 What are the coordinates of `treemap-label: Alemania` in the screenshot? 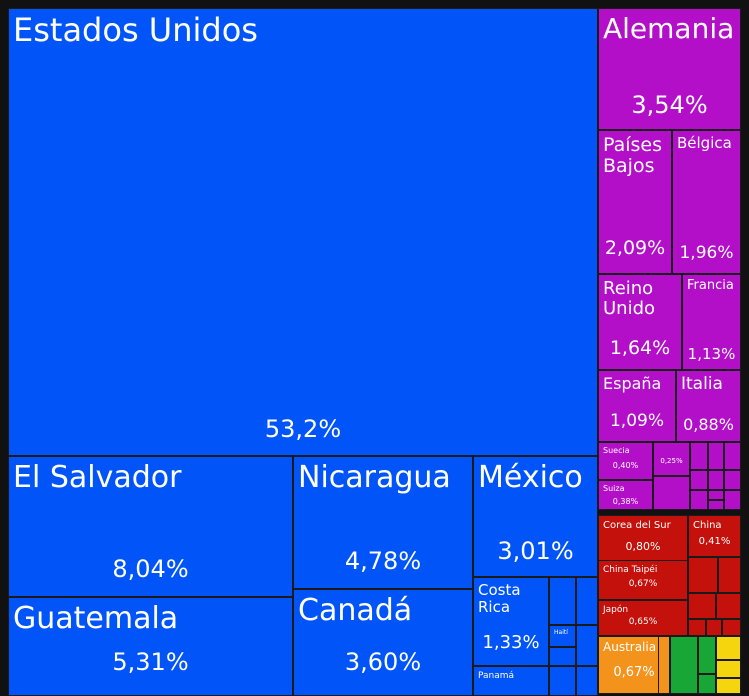 It's located at (669, 28).